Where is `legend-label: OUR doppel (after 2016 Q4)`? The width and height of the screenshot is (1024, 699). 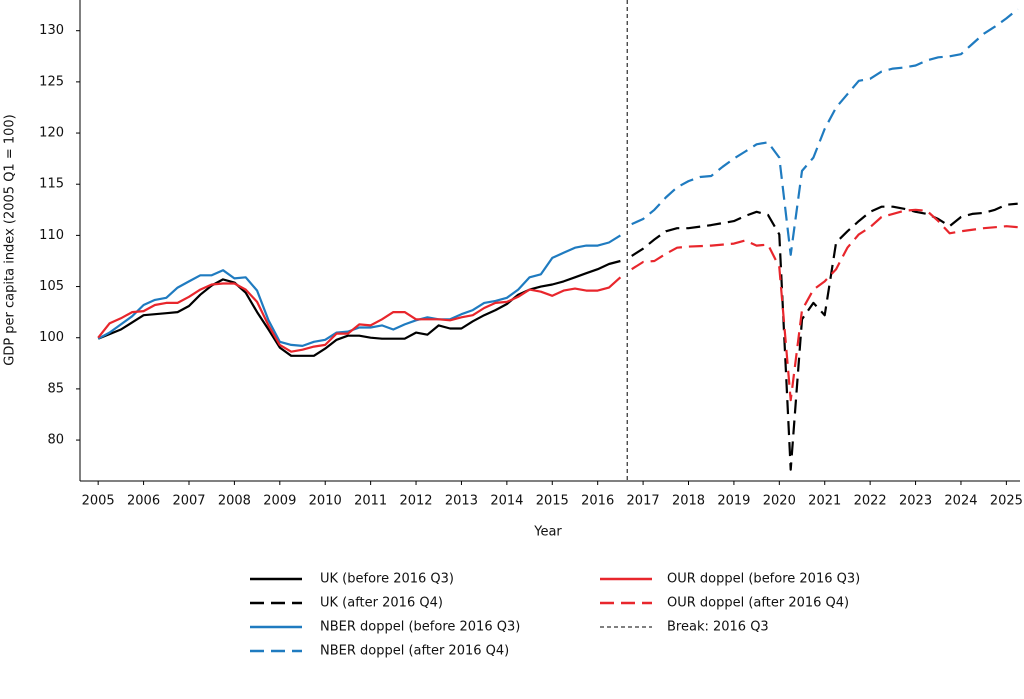 legend-label: OUR doppel (after 2016 Q4) is located at coordinates (758, 603).